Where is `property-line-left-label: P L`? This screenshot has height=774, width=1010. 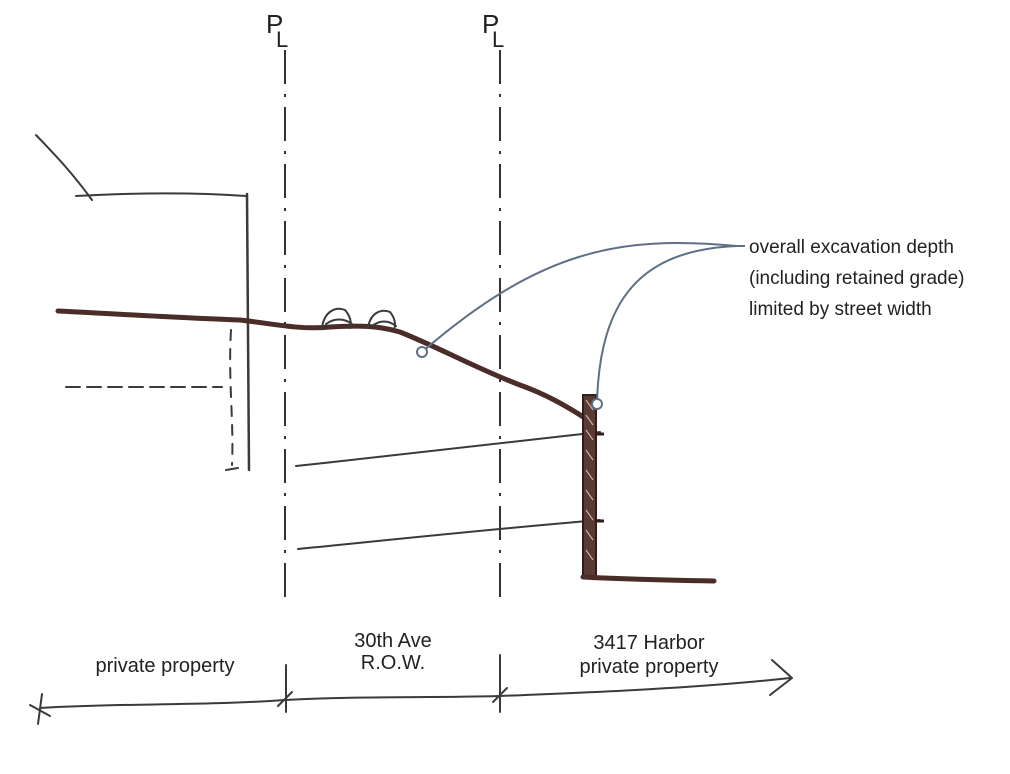
property-line-left-label: P L is located at coordinates (277, 30).